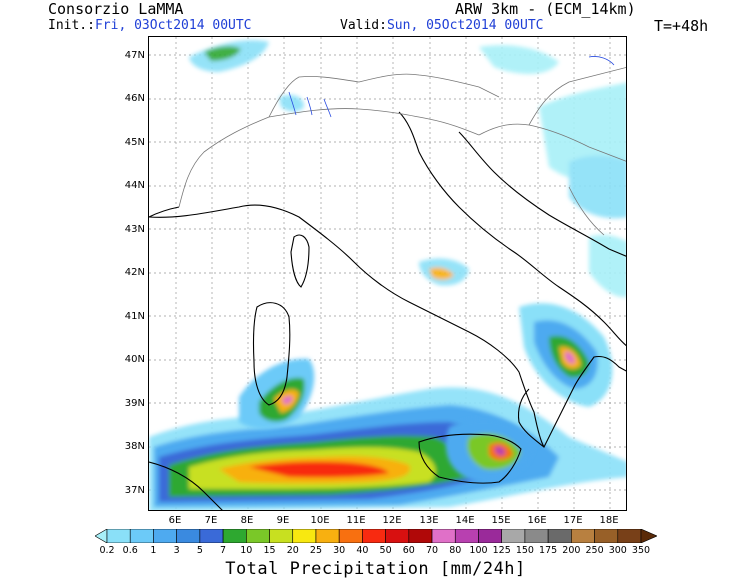 This screenshot has height=580, width=751. Describe the element at coordinates (522, 190) in the screenshot. I see `precip-adriatic` at that location.